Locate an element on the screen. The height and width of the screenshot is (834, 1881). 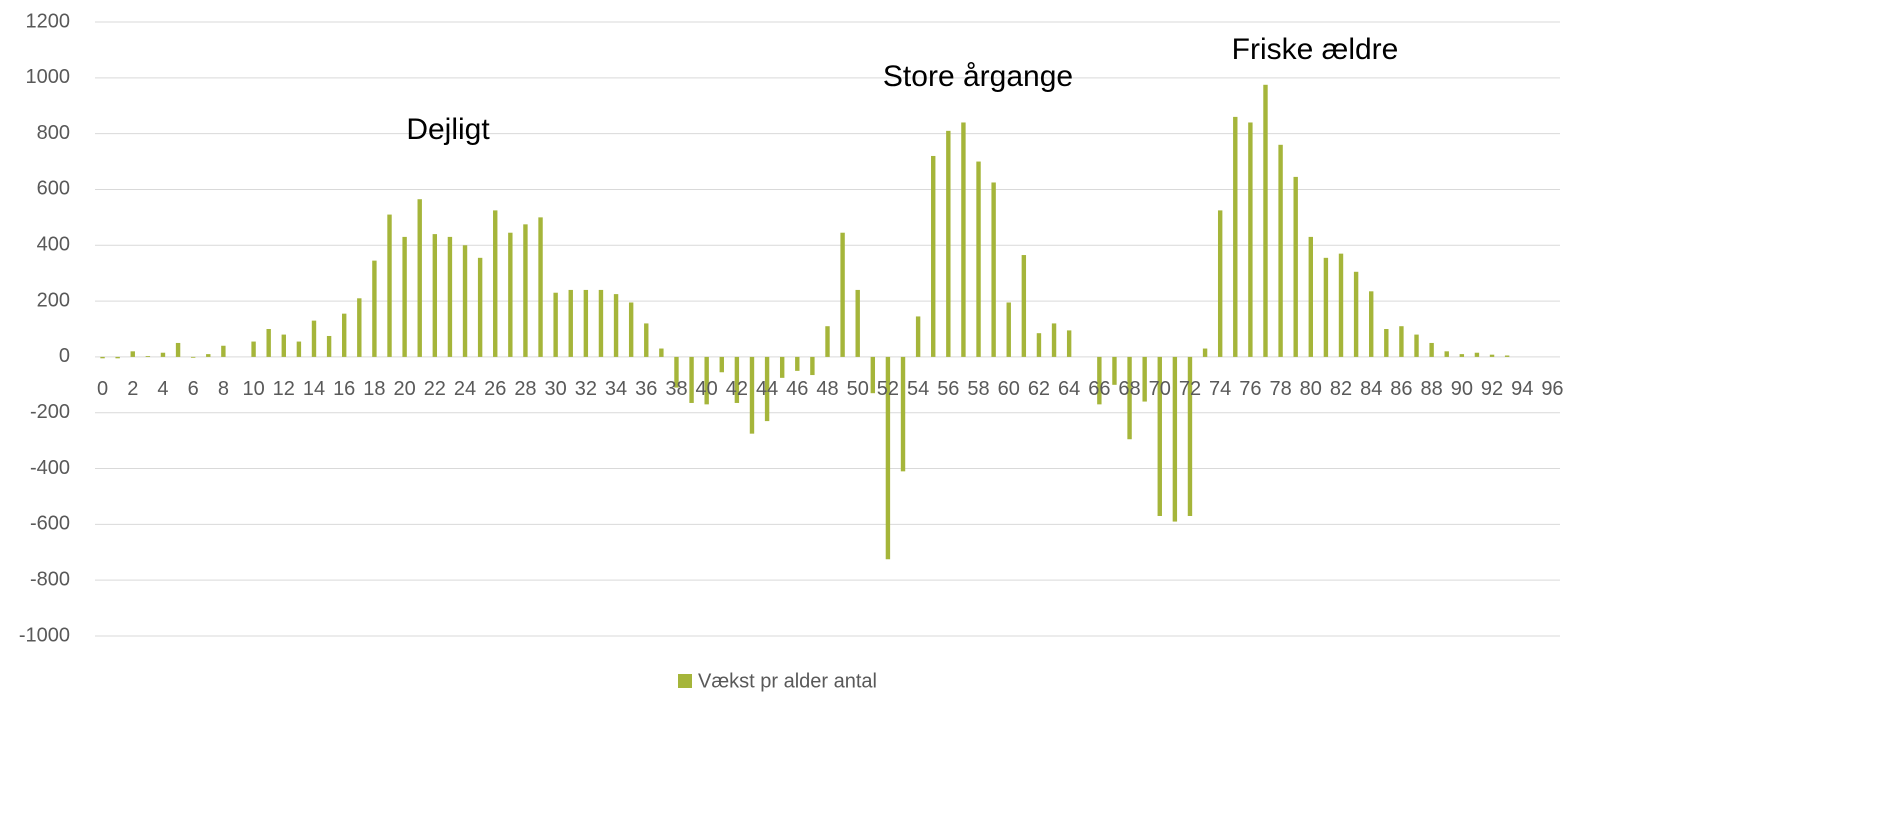
x-tick-label: 88 is located at coordinates (1431, 389).